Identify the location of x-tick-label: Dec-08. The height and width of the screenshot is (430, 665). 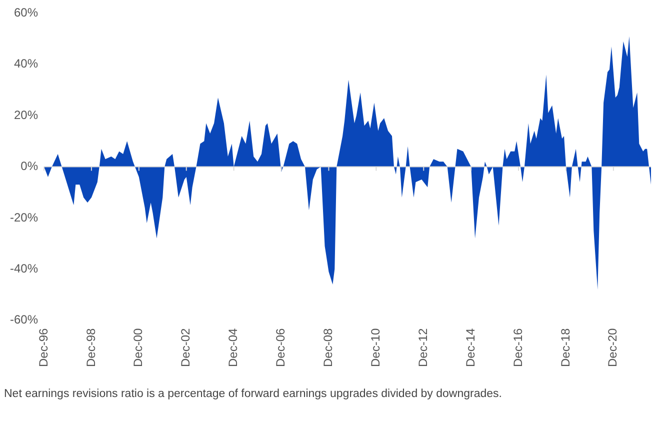
(328, 348).